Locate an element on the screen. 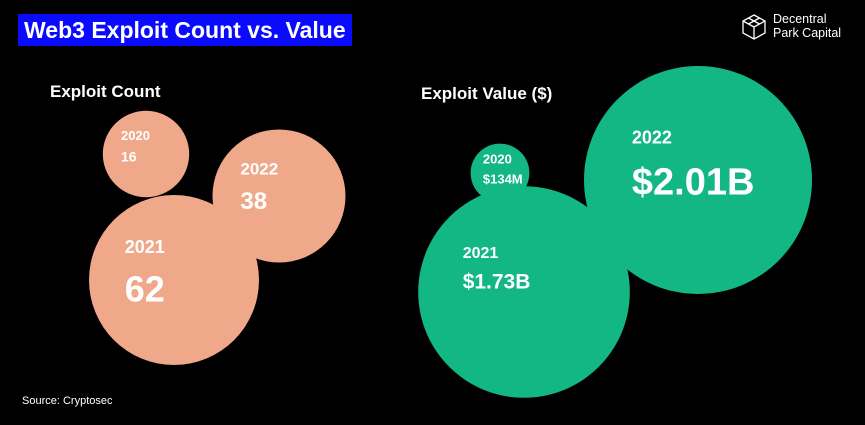 This screenshot has height=425, width=865. count-chart-title: Exploit Count is located at coordinates (105, 91).